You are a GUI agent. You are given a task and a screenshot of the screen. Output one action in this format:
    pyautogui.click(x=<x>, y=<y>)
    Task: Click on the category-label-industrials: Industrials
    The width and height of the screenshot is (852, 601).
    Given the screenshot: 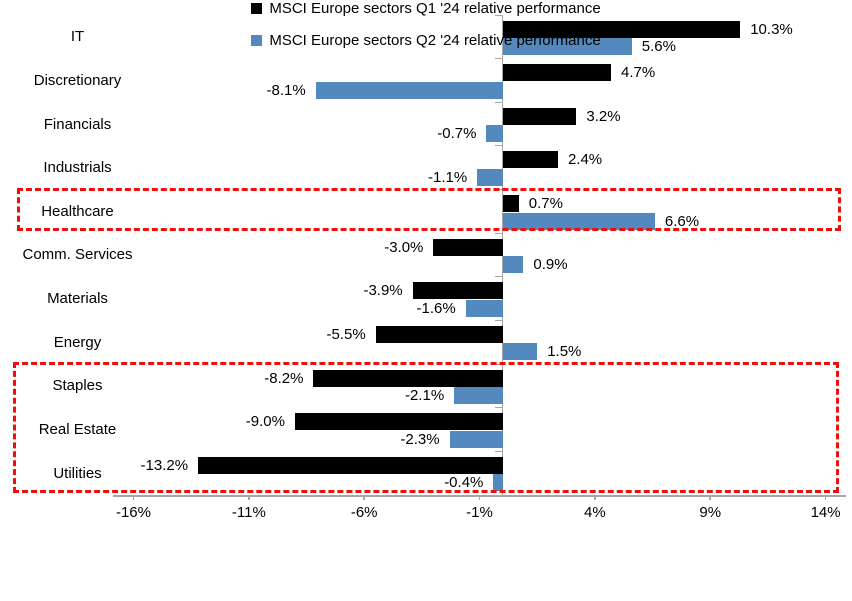 What is the action you would take?
    pyautogui.click(x=77, y=168)
    